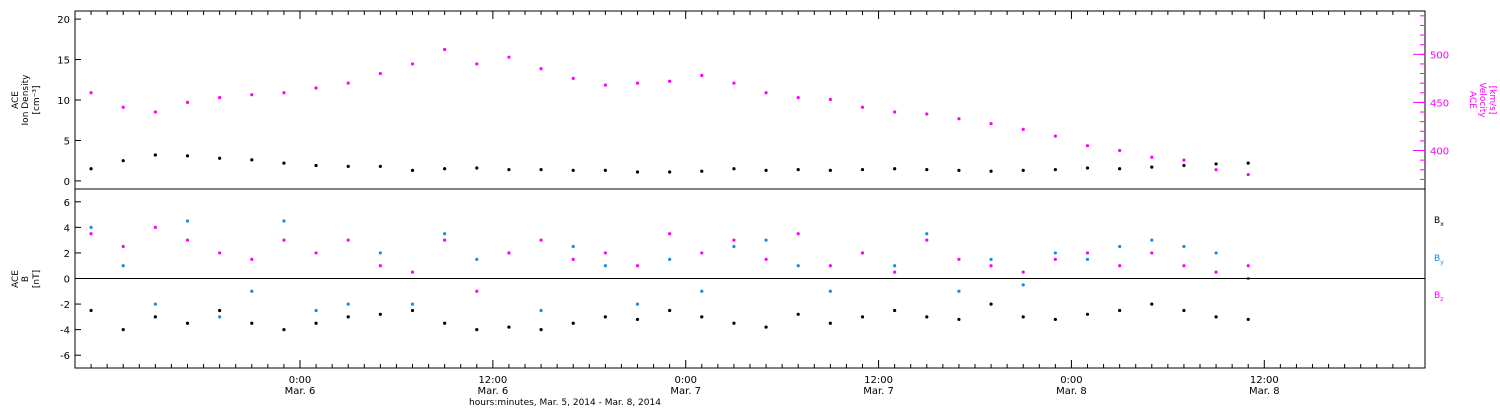  What do you see at coordinates (1439, 259) in the screenshot?
I see `legend: Bx By Bz` at bounding box center [1439, 259].